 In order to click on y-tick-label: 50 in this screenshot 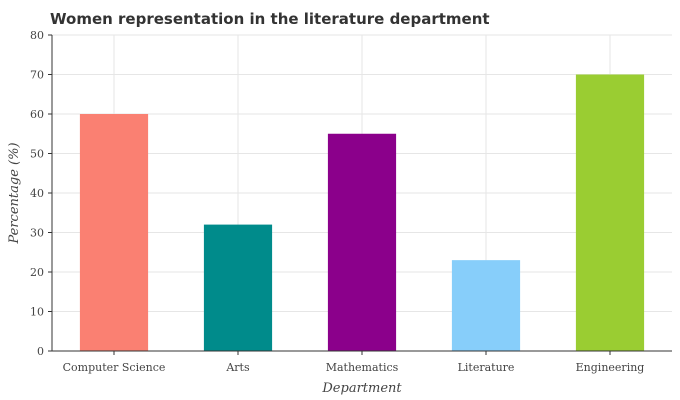, I will do `click(37, 154)`.